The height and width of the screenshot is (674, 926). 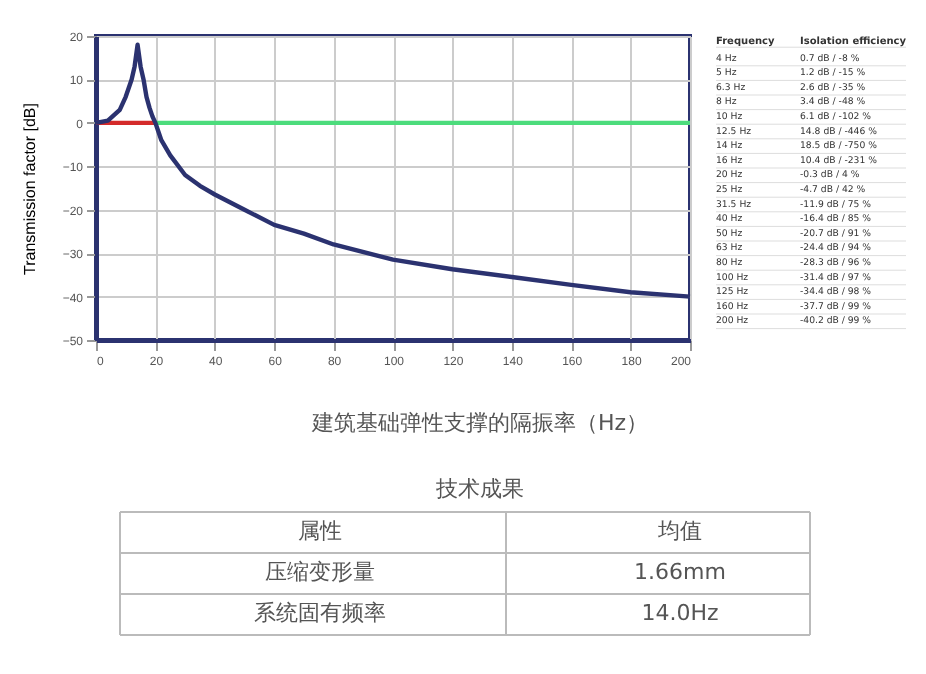 What do you see at coordinates (679, 531) in the screenshot?
I see `text: 均值` at bounding box center [679, 531].